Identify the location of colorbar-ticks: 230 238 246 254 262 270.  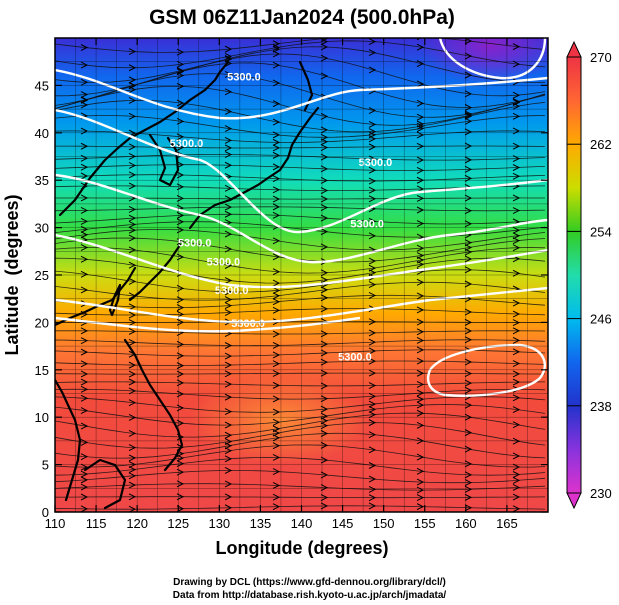
(589, 275).